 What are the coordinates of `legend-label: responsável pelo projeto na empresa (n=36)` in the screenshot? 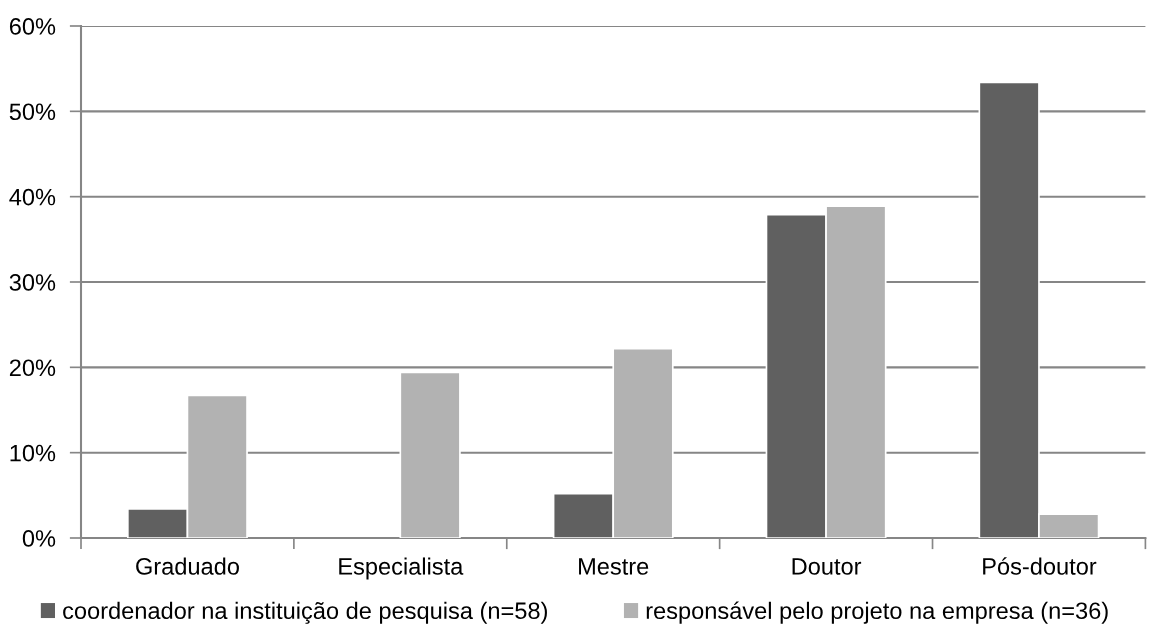 It's located at (877, 612).